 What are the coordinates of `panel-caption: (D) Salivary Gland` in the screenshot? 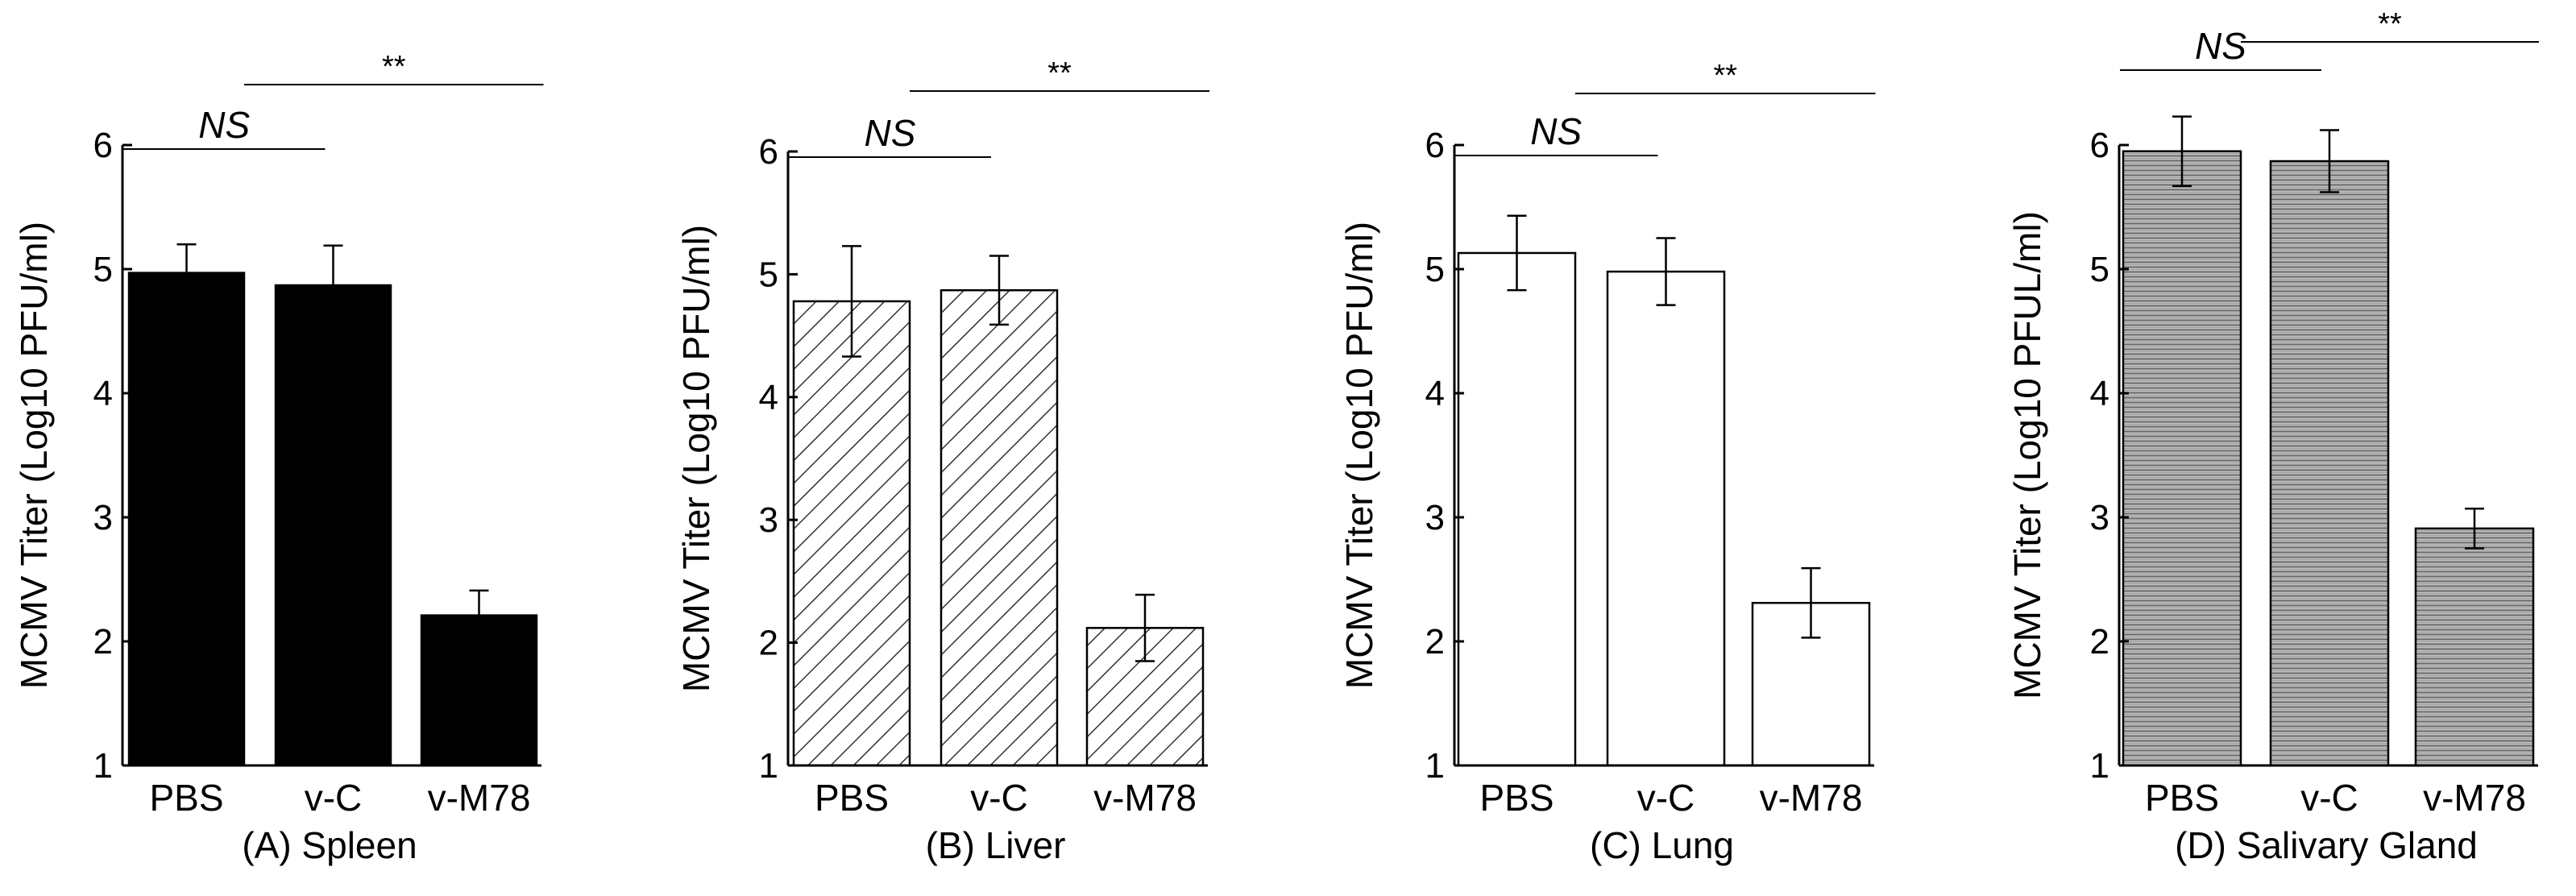 It's located at (2326, 845).